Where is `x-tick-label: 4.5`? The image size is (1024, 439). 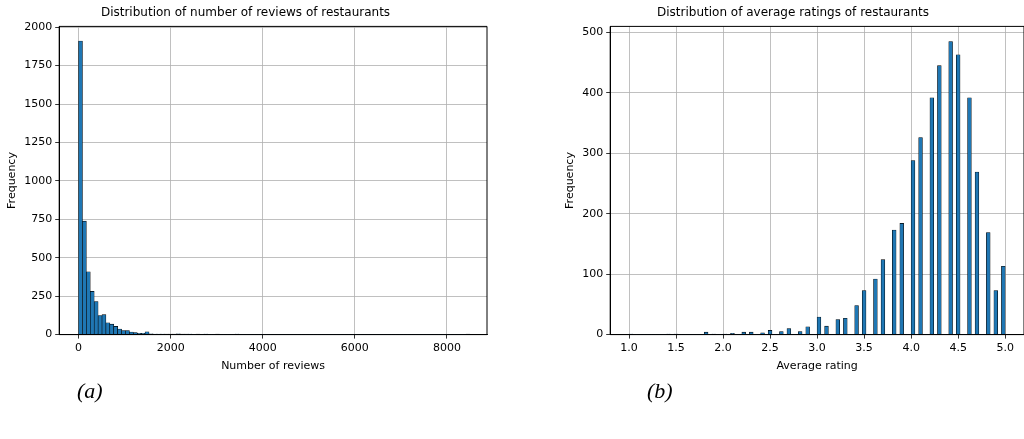
x-tick-label: 4.5 is located at coordinates (958, 348).